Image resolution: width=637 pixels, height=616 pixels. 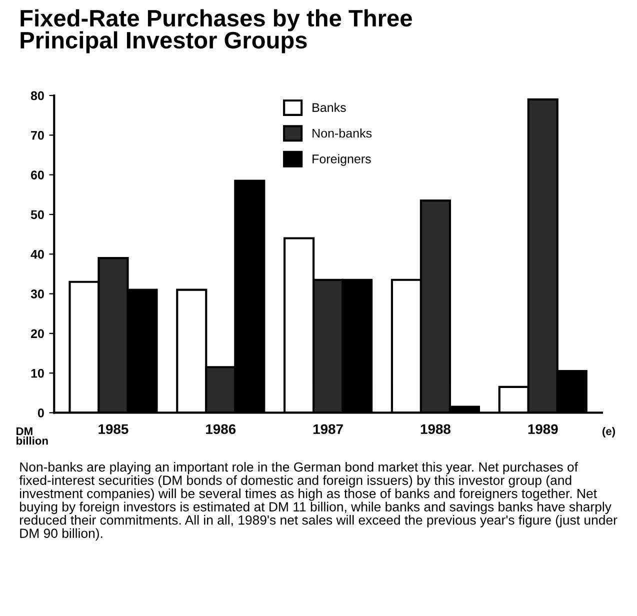 What do you see at coordinates (32, 436) in the screenshot?
I see `y-axis-title: DM billion` at bounding box center [32, 436].